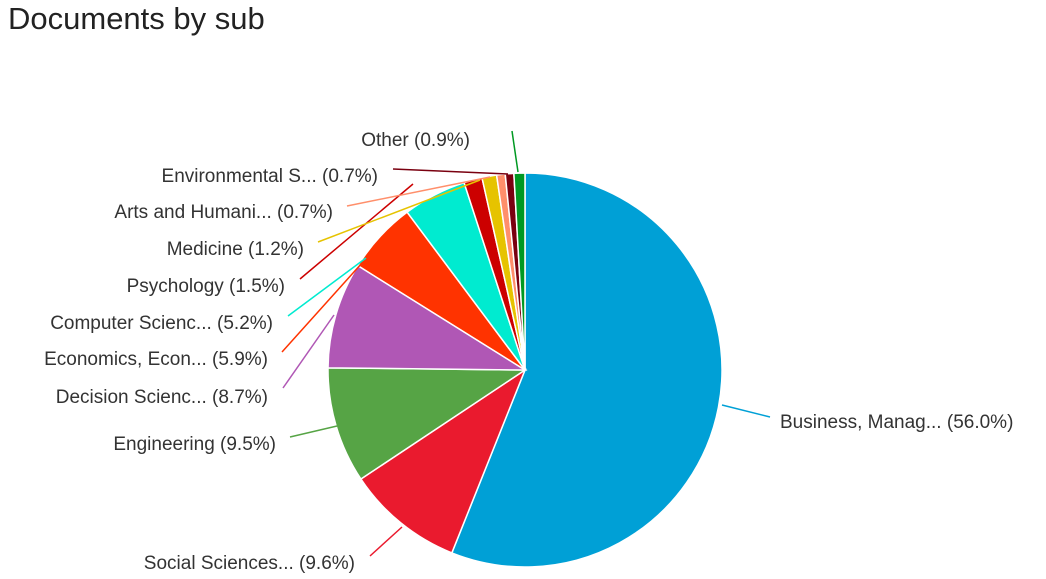 The image size is (1046, 579). I want to click on slice-label: Other (0.9%), so click(415, 140).